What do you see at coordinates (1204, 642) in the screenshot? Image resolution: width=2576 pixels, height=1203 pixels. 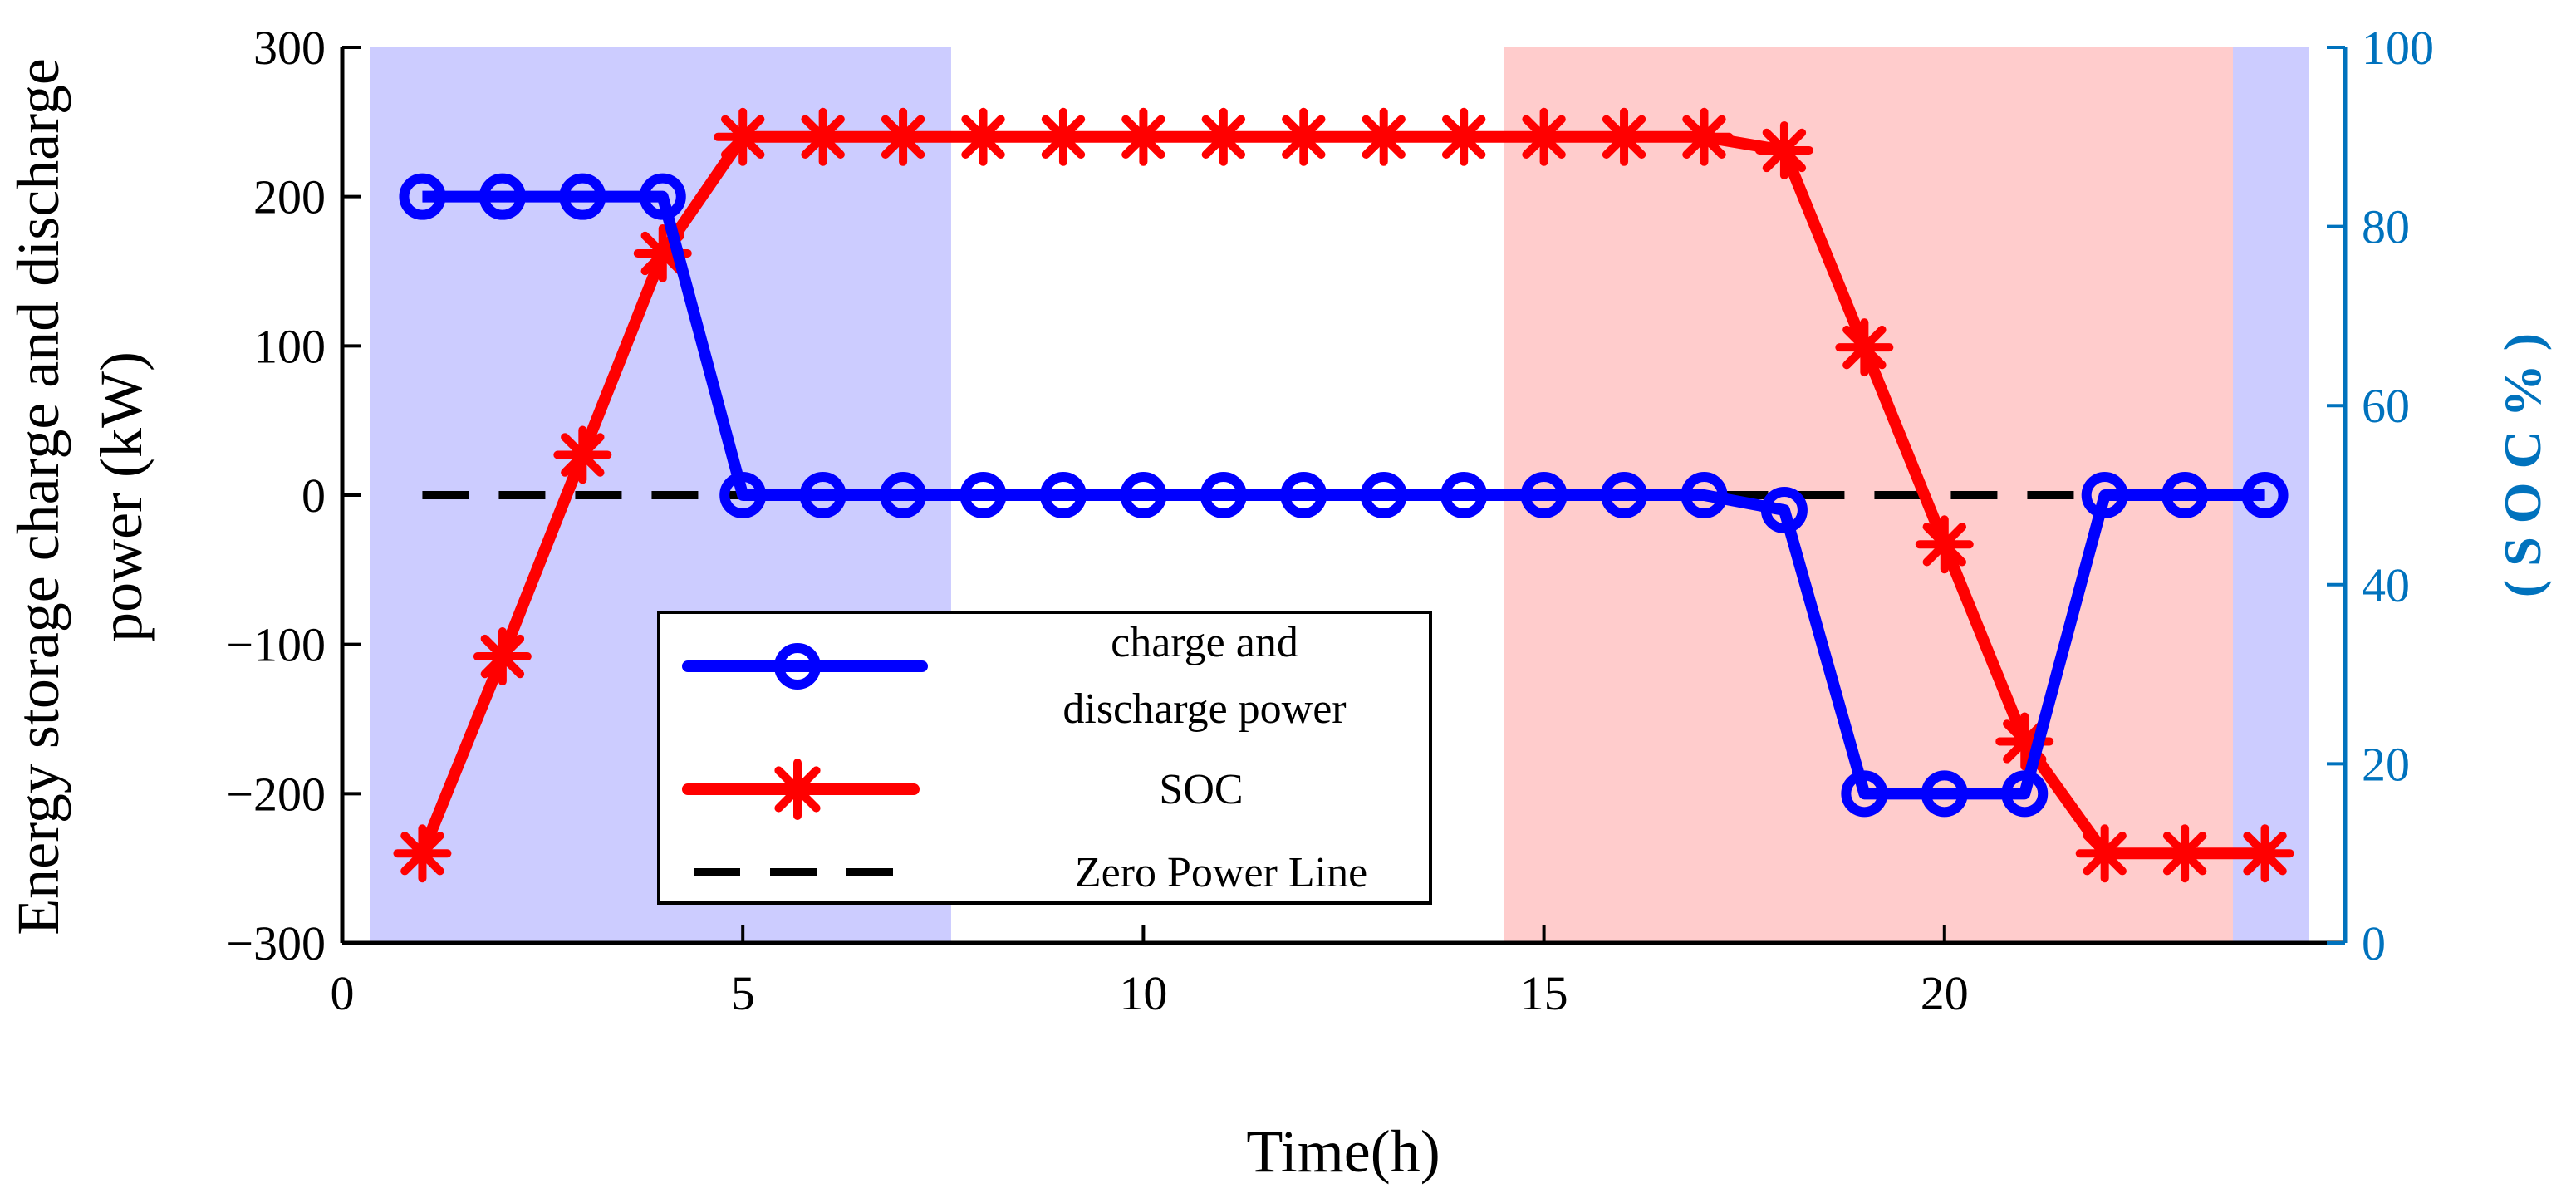 I see `legend-power-label-line-1: charge and` at bounding box center [1204, 642].